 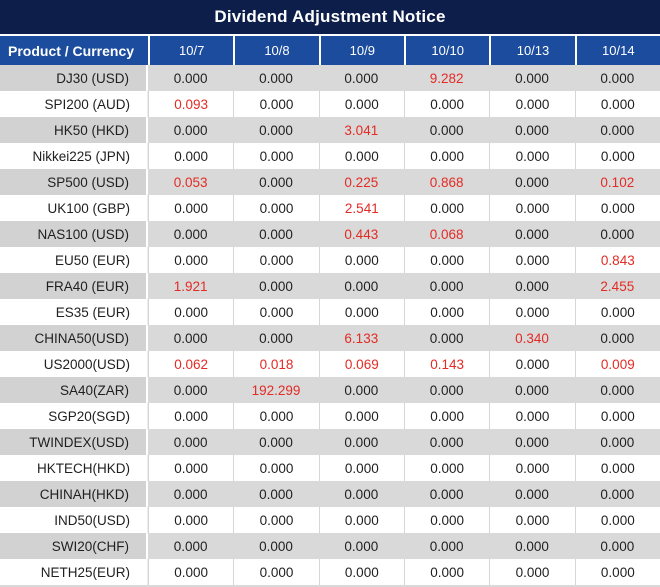 I want to click on date-column-header-3: 10/9, so click(x=361, y=50).